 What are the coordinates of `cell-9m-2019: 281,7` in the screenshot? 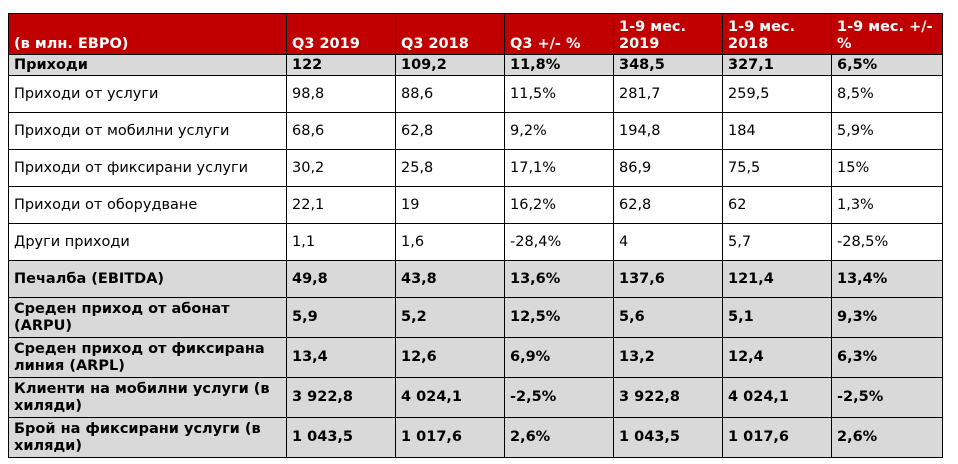 It's located at (668, 94).